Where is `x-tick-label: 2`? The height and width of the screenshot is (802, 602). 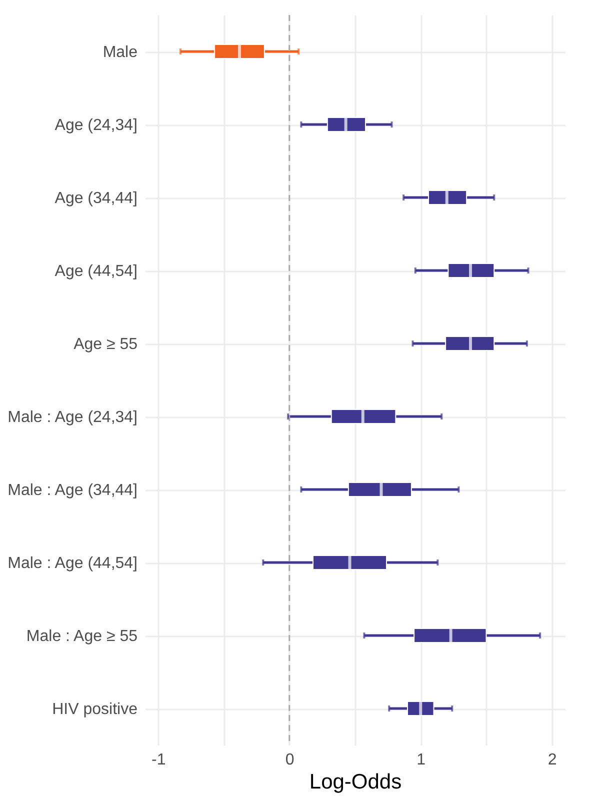 x-tick-label: 2 is located at coordinates (552, 760).